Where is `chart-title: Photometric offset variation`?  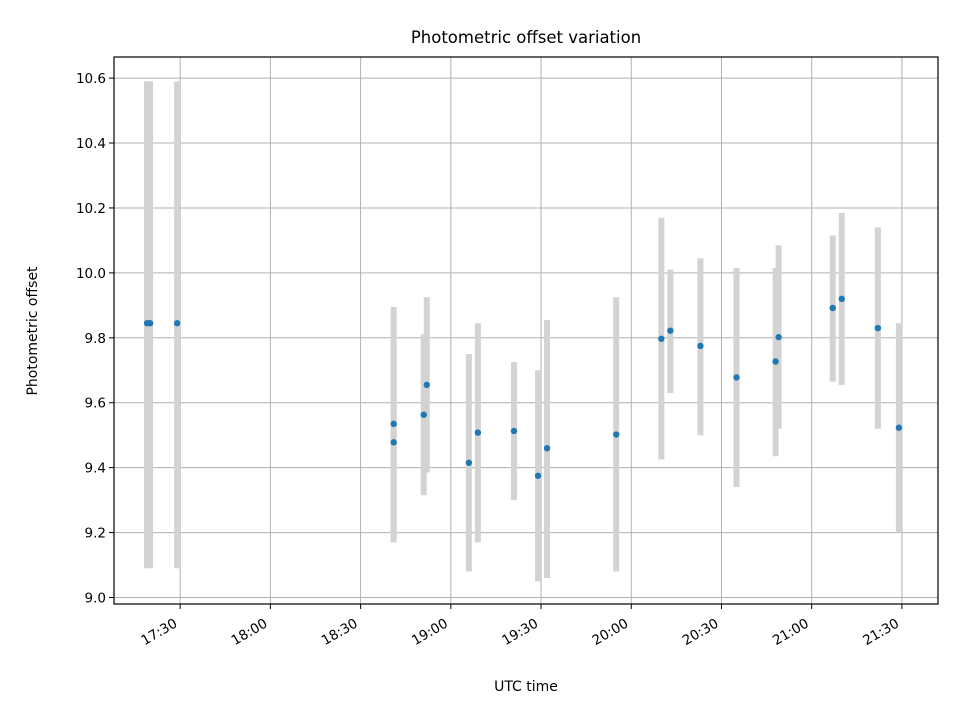
chart-title: Photometric offset variation is located at coordinates (526, 37).